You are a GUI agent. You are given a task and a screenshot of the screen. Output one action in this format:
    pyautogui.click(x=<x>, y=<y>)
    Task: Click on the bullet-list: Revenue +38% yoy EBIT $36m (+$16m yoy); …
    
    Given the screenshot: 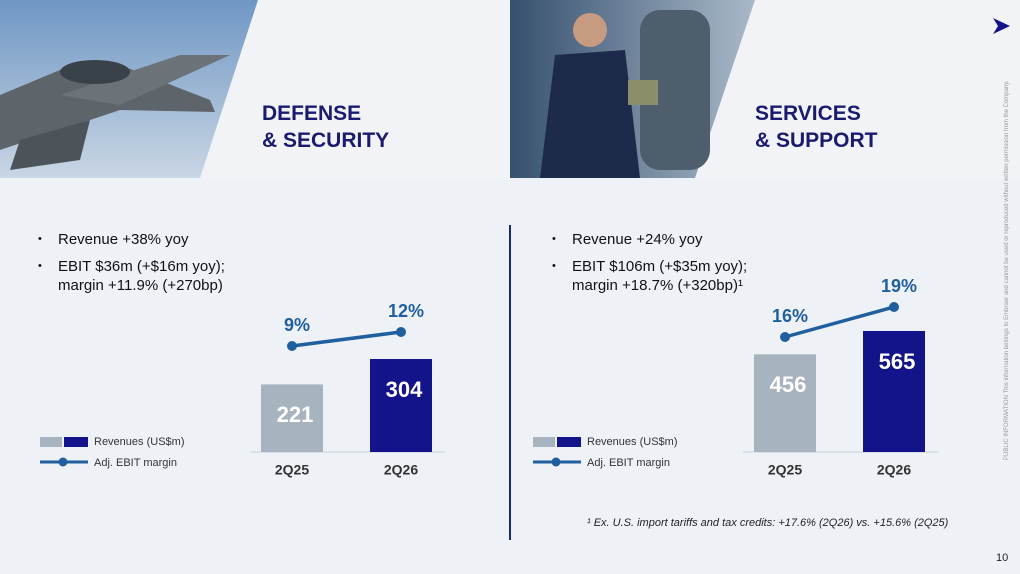 What is the action you would take?
    pyautogui.click(x=148, y=266)
    